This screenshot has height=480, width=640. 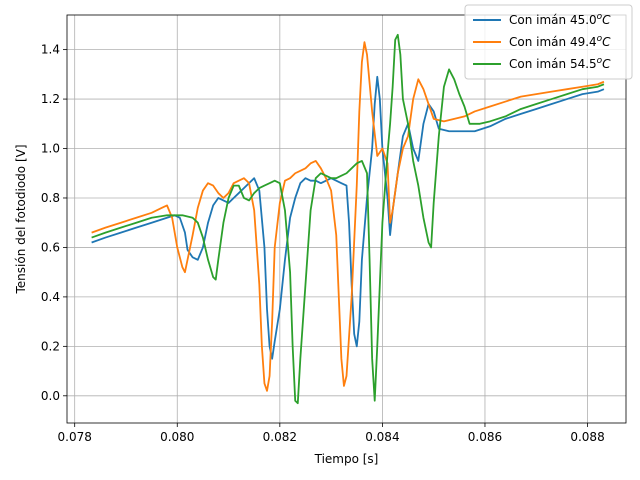 What do you see at coordinates (553, 42) in the screenshot?
I see `legend-label-text: Con imán 49.4` at bounding box center [553, 42].